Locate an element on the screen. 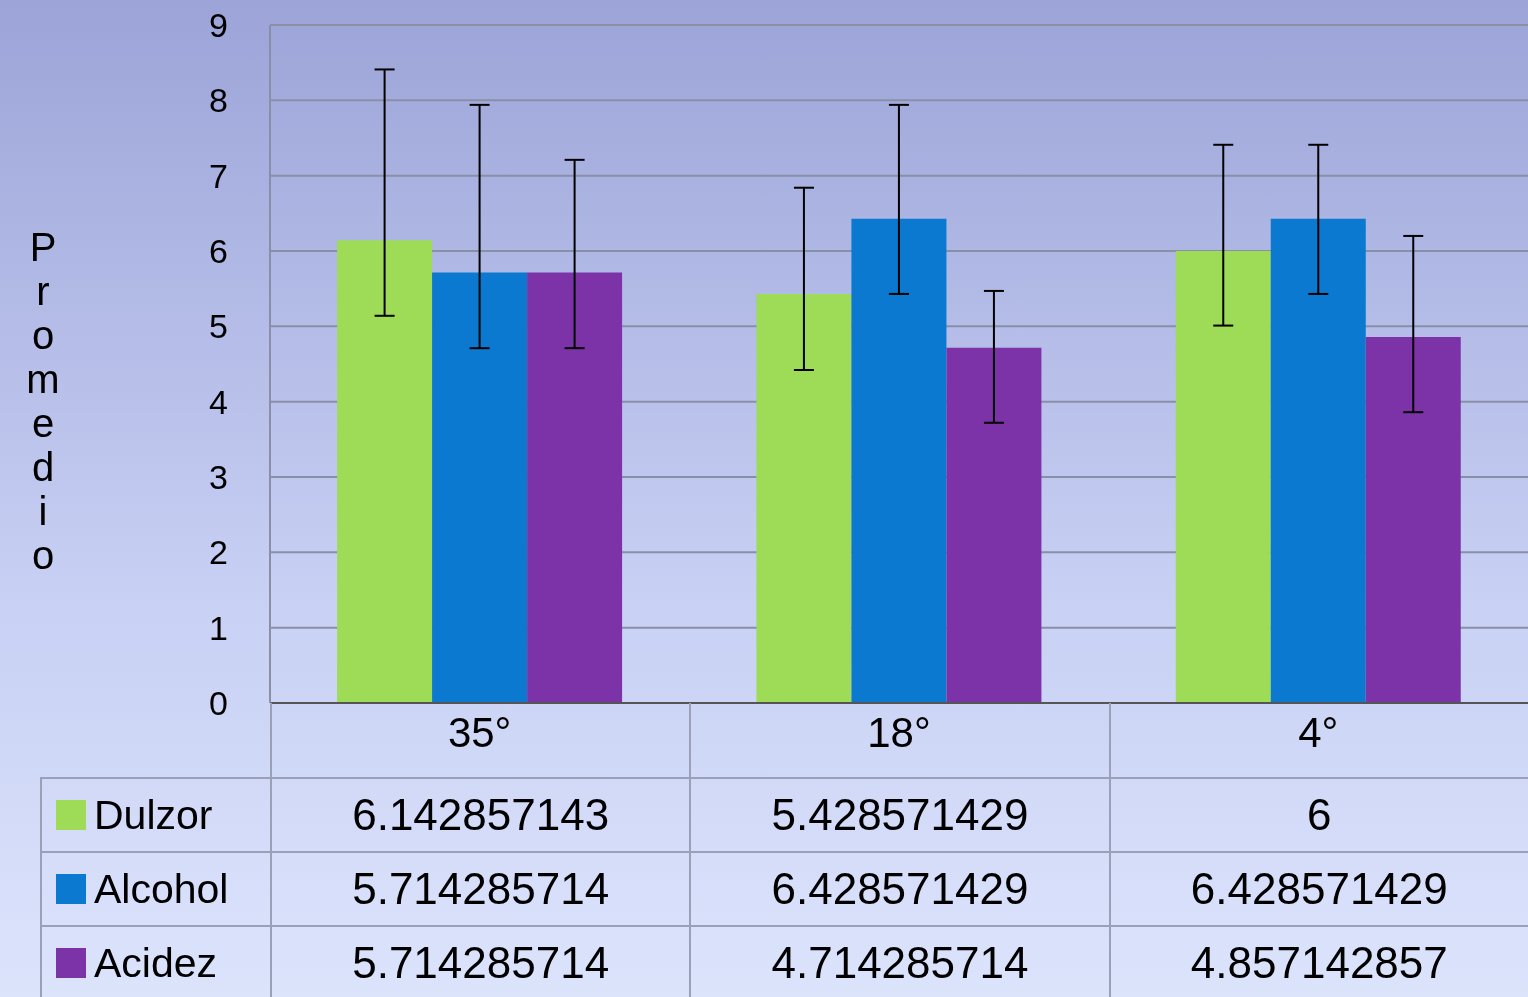 The height and width of the screenshot is (997, 1528). y-tick-label: 1 is located at coordinates (218, 627).